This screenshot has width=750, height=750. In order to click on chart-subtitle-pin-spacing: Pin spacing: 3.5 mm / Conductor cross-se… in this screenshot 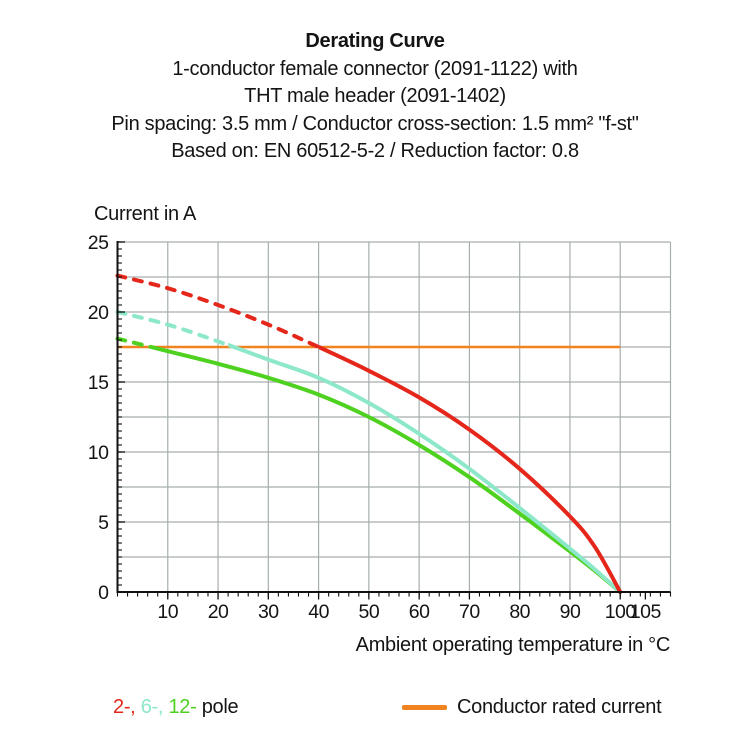, I will do `click(375, 123)`.